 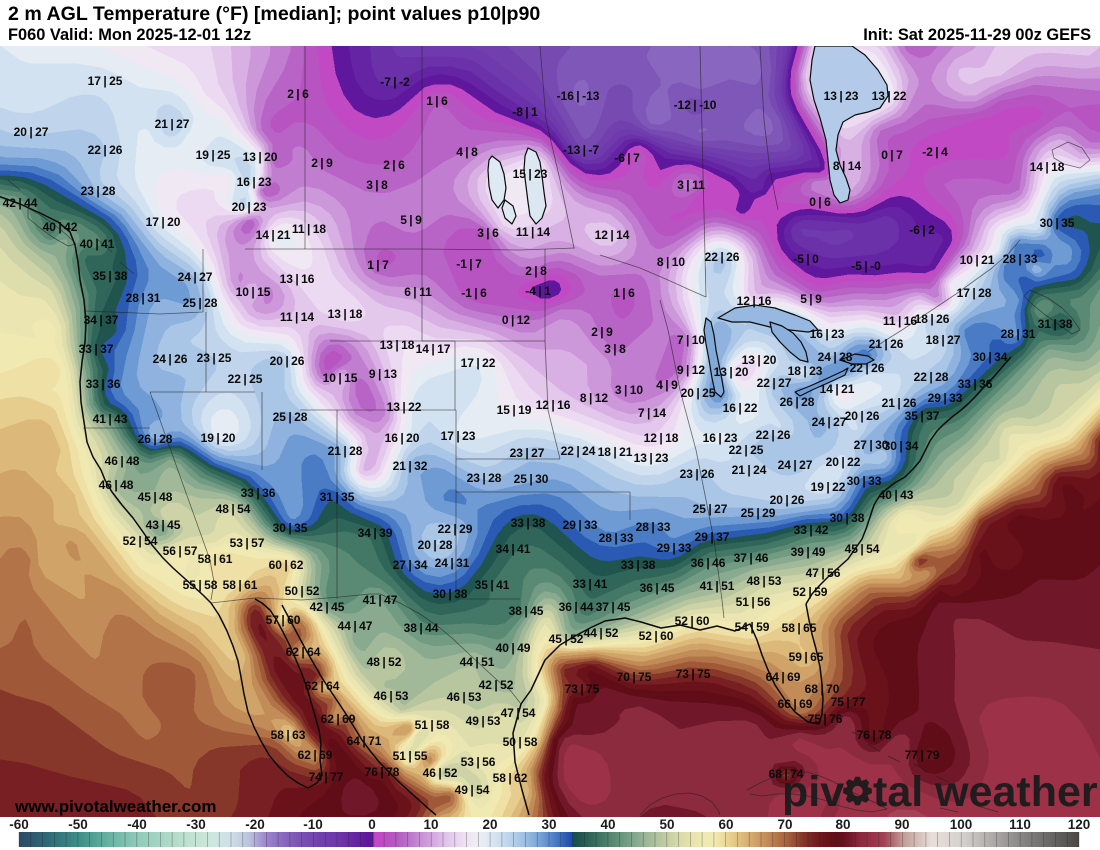 I want to click on svg-text: 2 | 8, so click(x=536, y=271).